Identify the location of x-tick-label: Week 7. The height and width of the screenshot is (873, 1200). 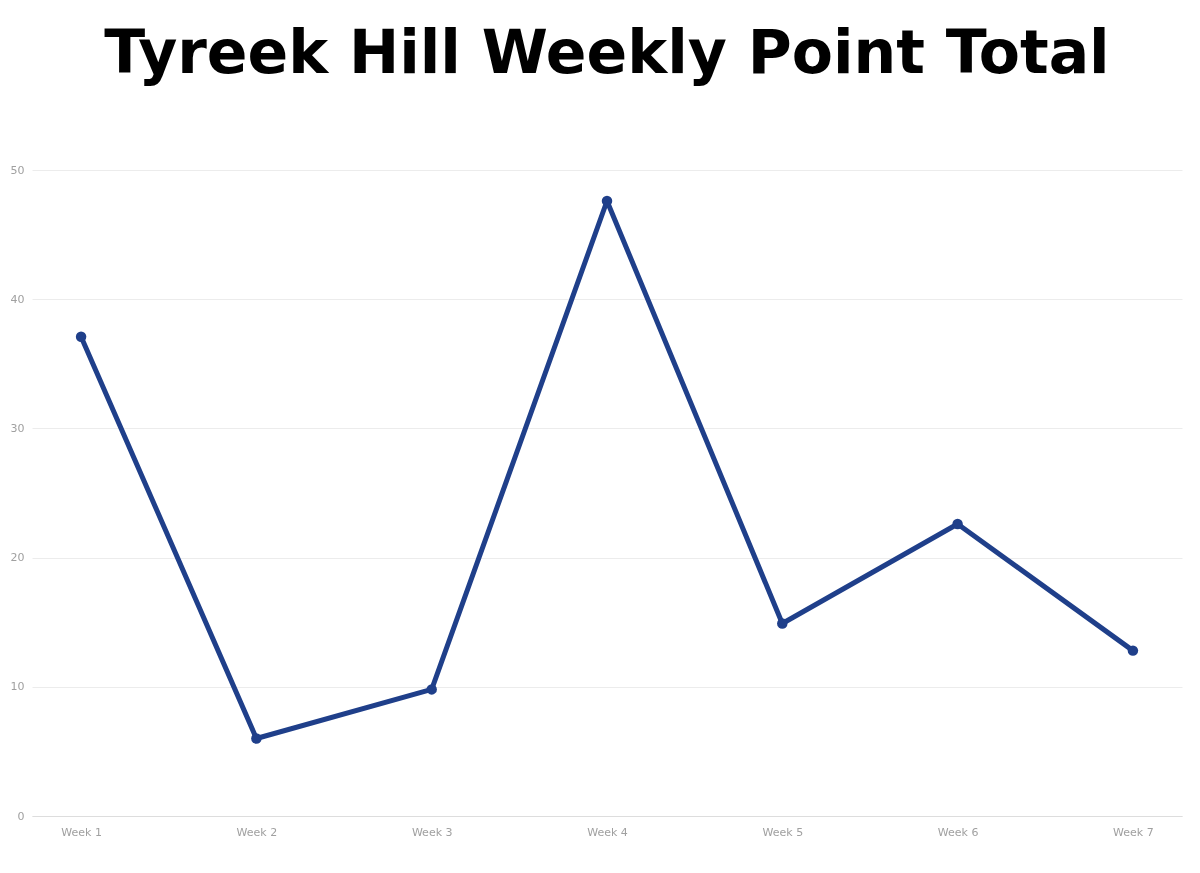
(1133, 832).